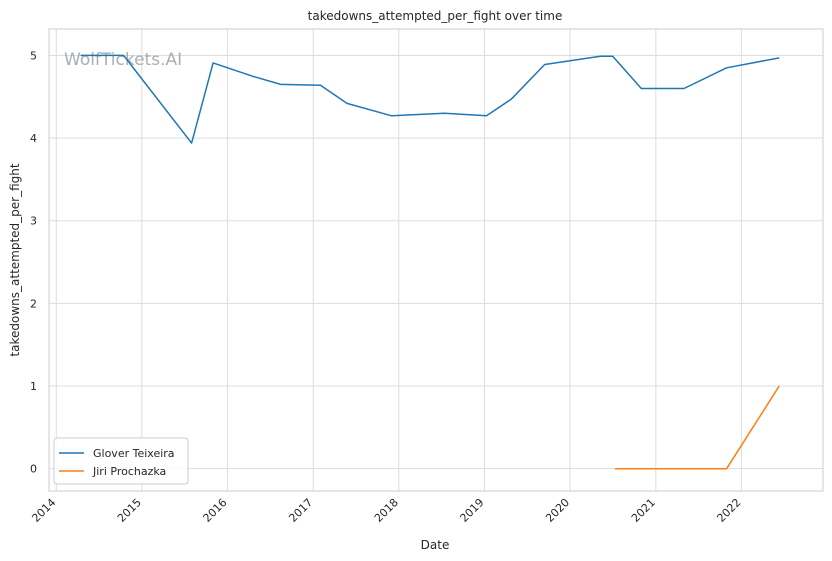 The height and width of the screenshot is (561, 832). What do you see at coordinates (129, 471) in the screenshot?
I see `legend-label: Jiri Prochazka` at bounding box center [129, 471].